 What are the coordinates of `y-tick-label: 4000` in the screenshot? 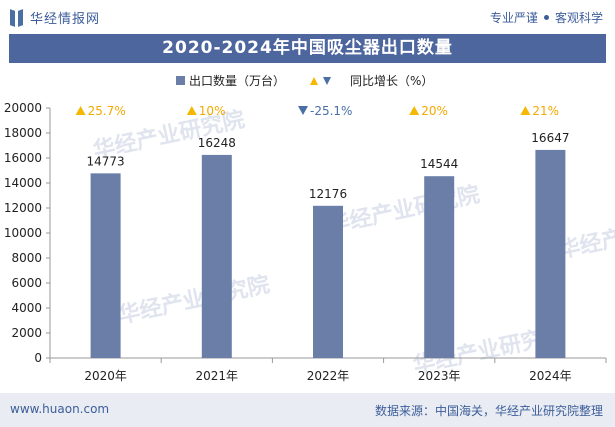 It's located at (26, 308).